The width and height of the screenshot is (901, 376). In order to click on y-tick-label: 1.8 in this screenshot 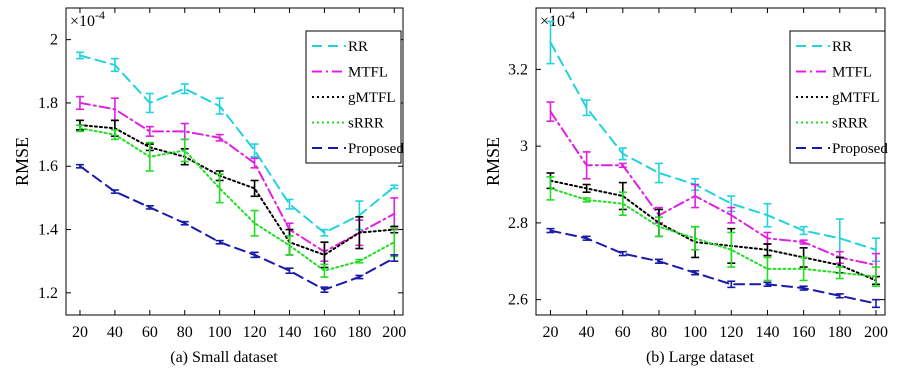, I will do `click(48, 103)`.